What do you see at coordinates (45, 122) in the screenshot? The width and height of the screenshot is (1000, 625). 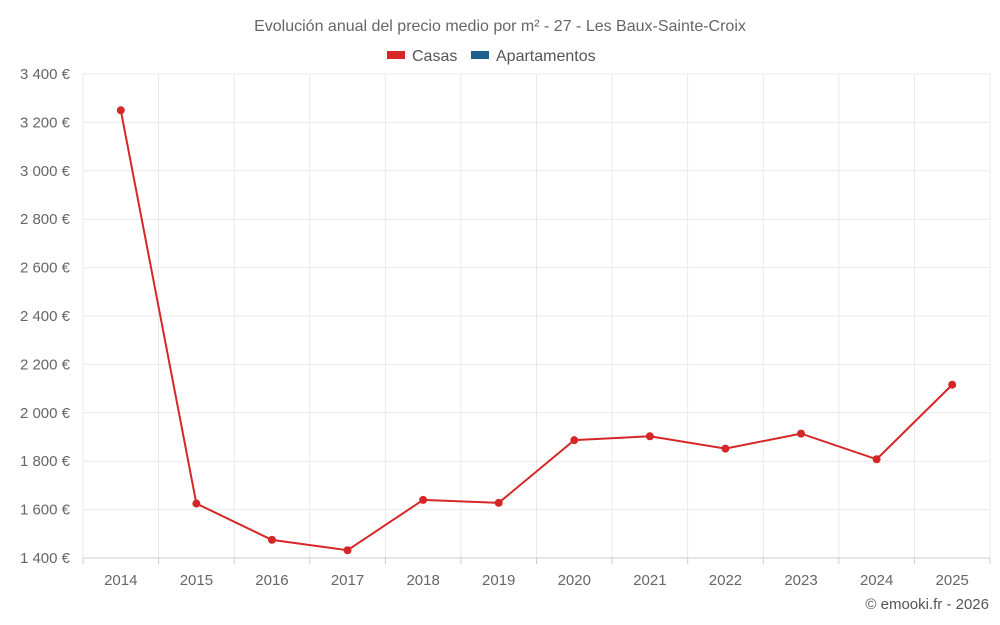 I see `y-tick-label: 3 200 €` at bounding box center [45, 122].